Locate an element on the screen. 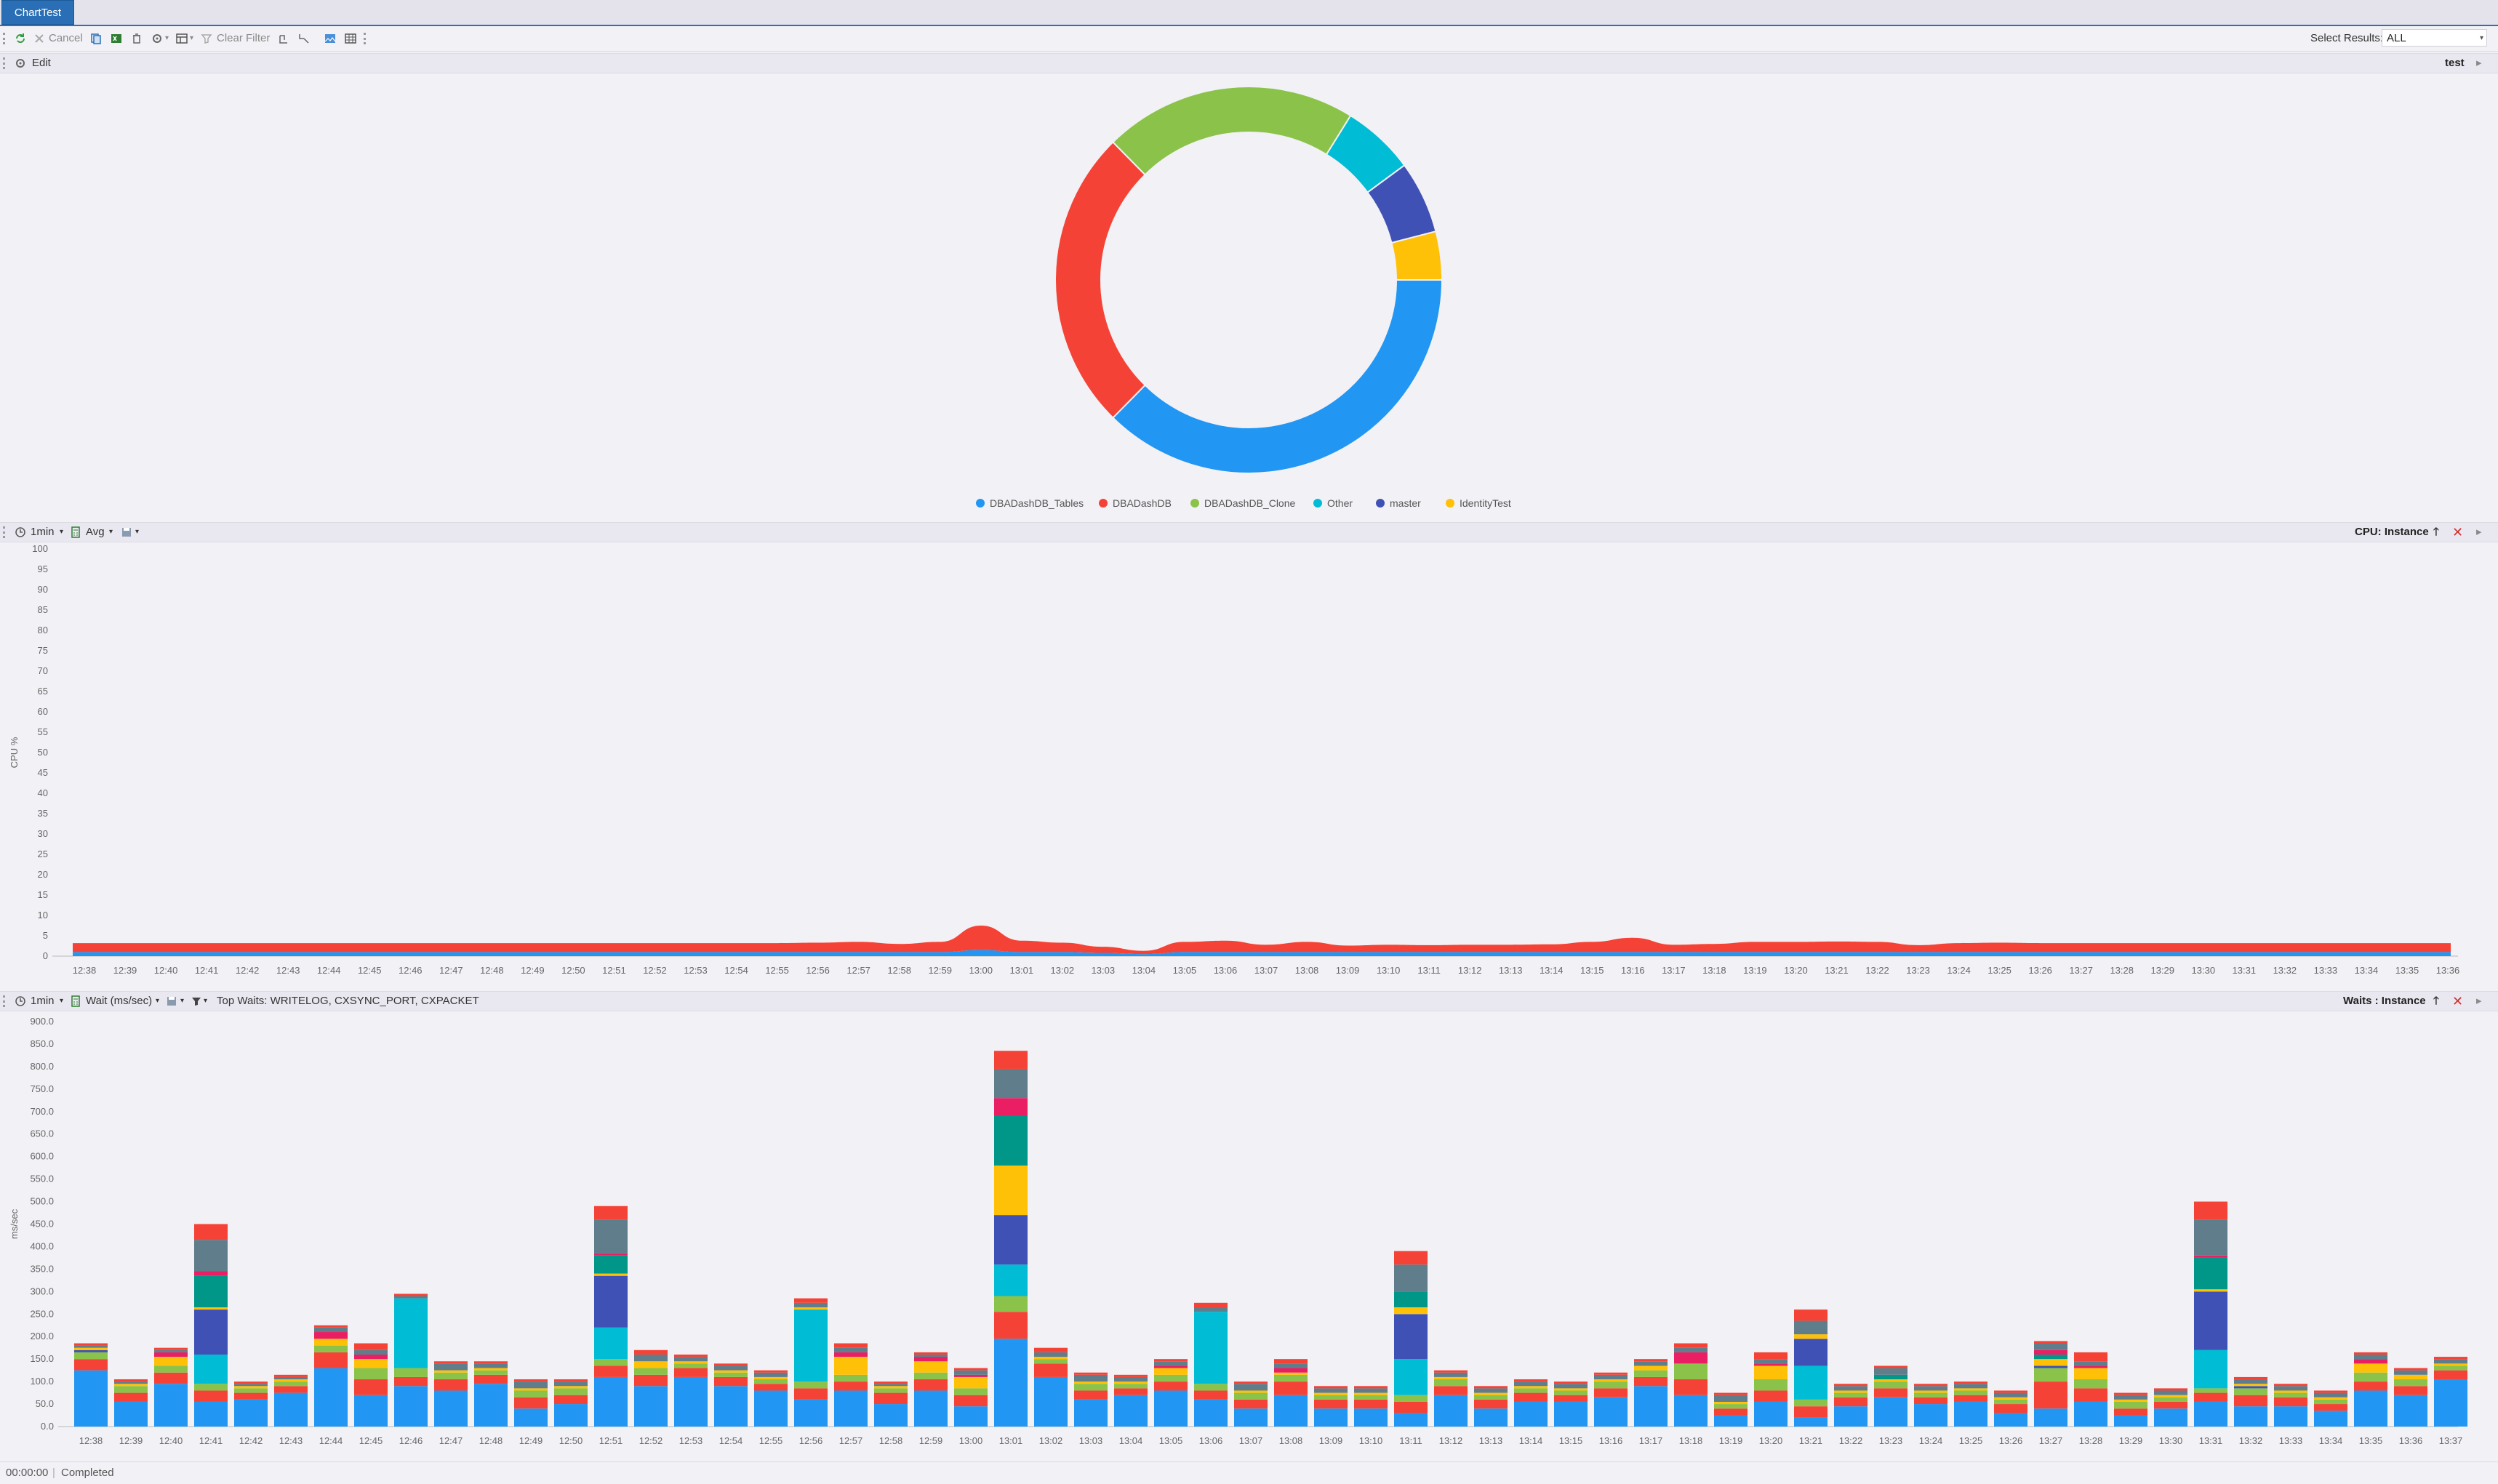  waits-interval-dropdown: 1min is located at coordinates (43, 1001).